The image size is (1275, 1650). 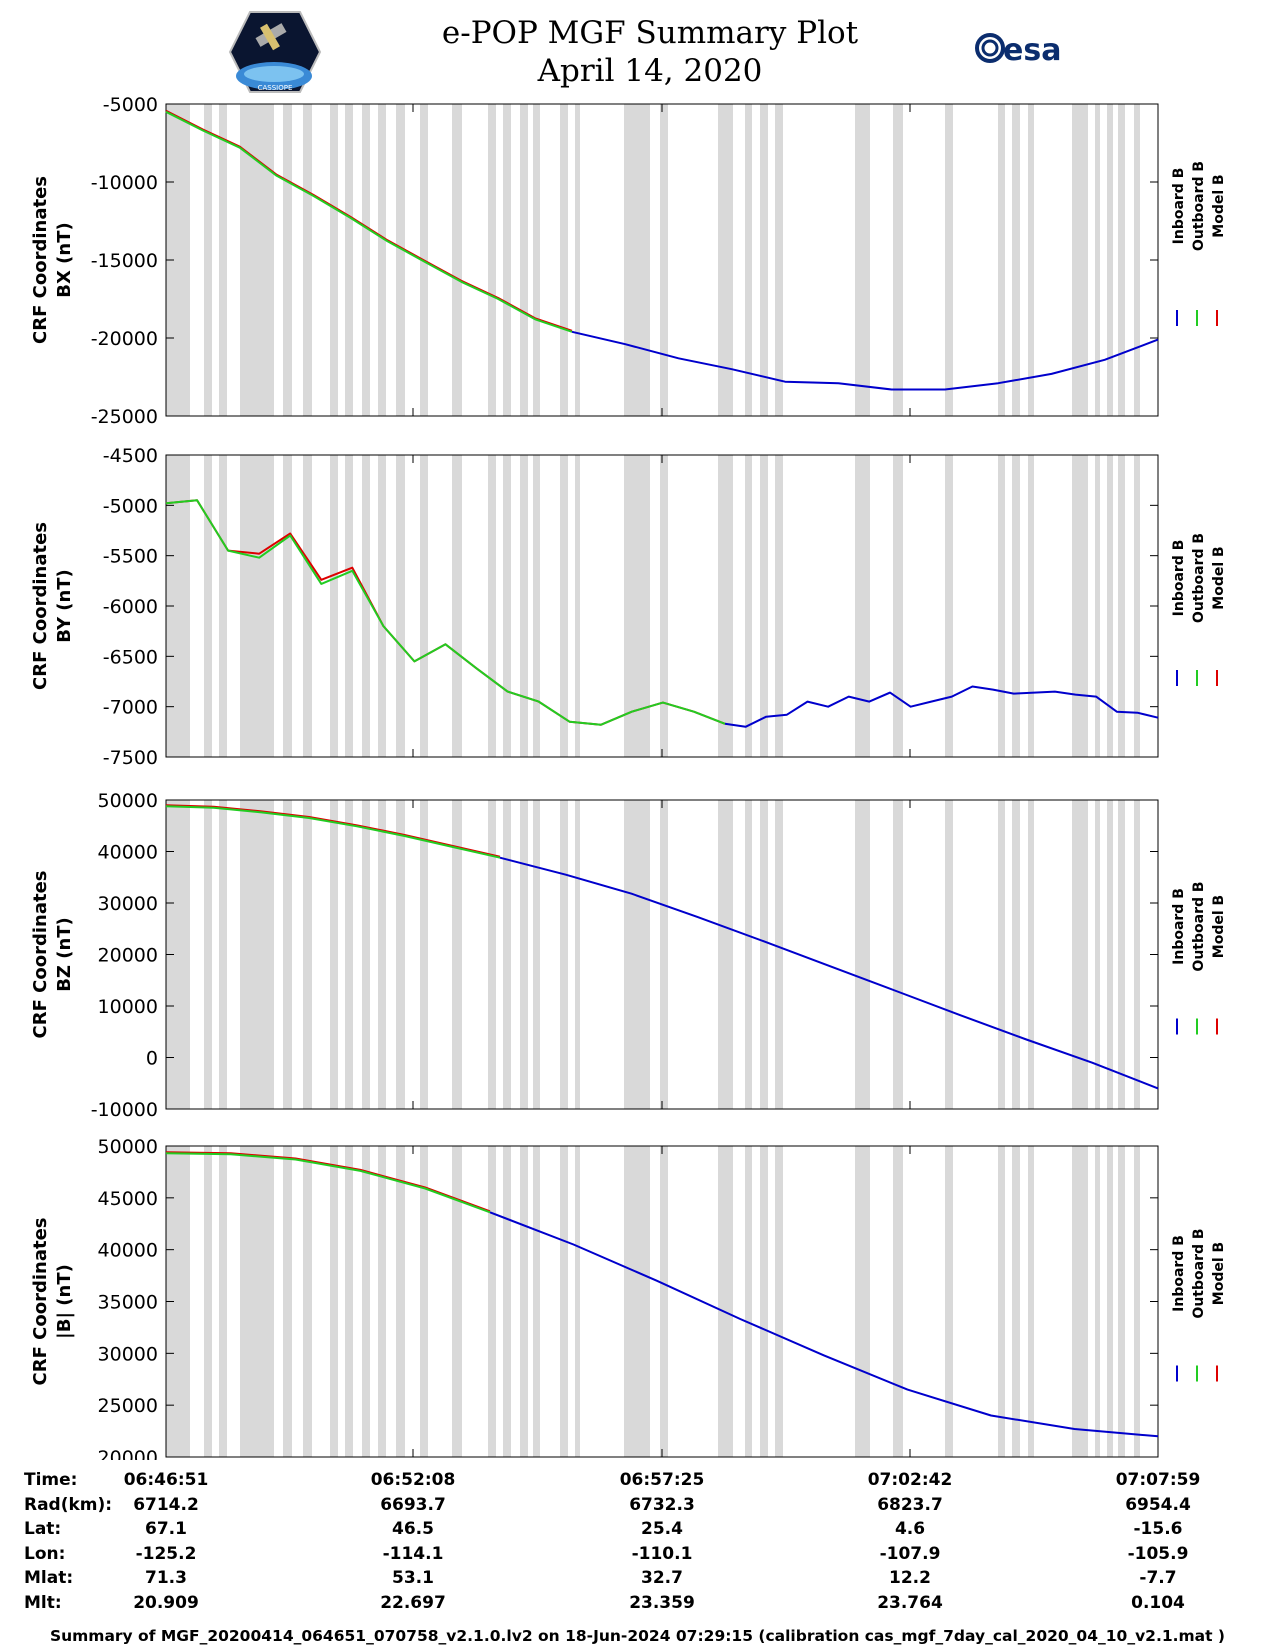 I want to click on series-outboard-b, so click(x=328, y=1183).